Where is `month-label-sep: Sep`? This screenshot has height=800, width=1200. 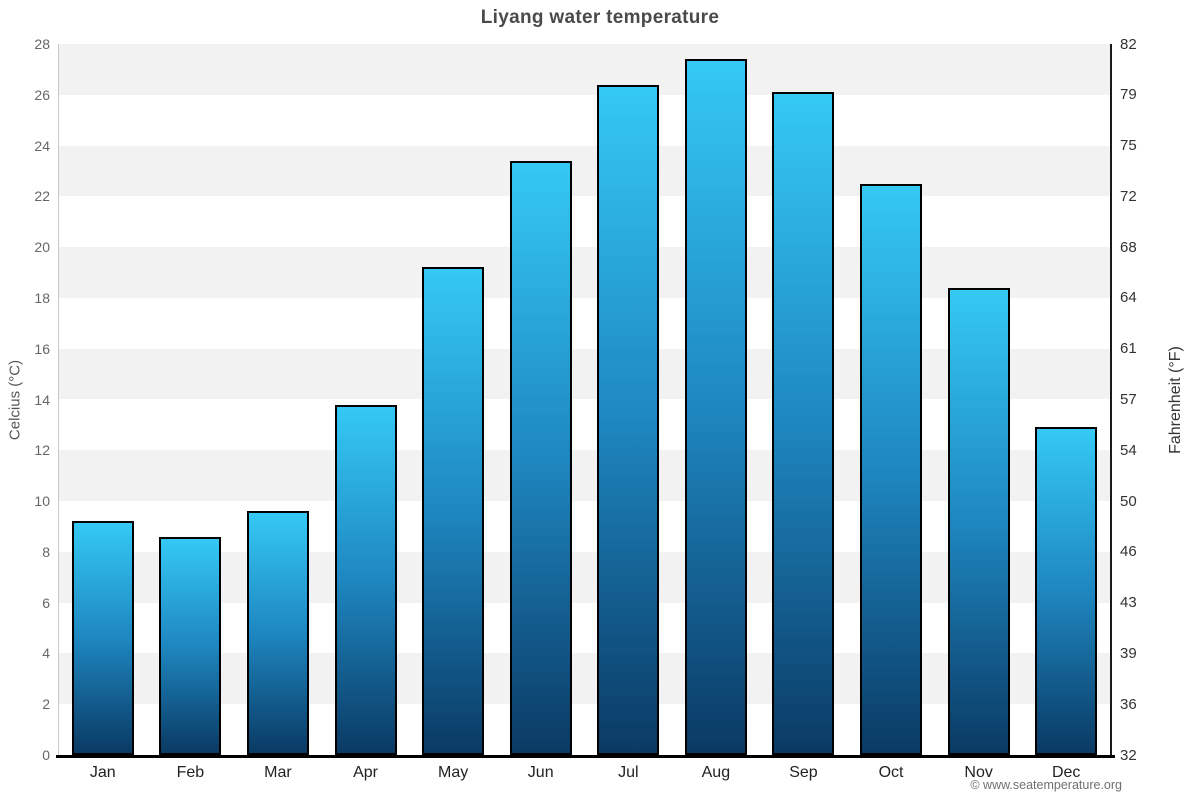 month-label-sep: Sep is located at coordinates (803, 772).